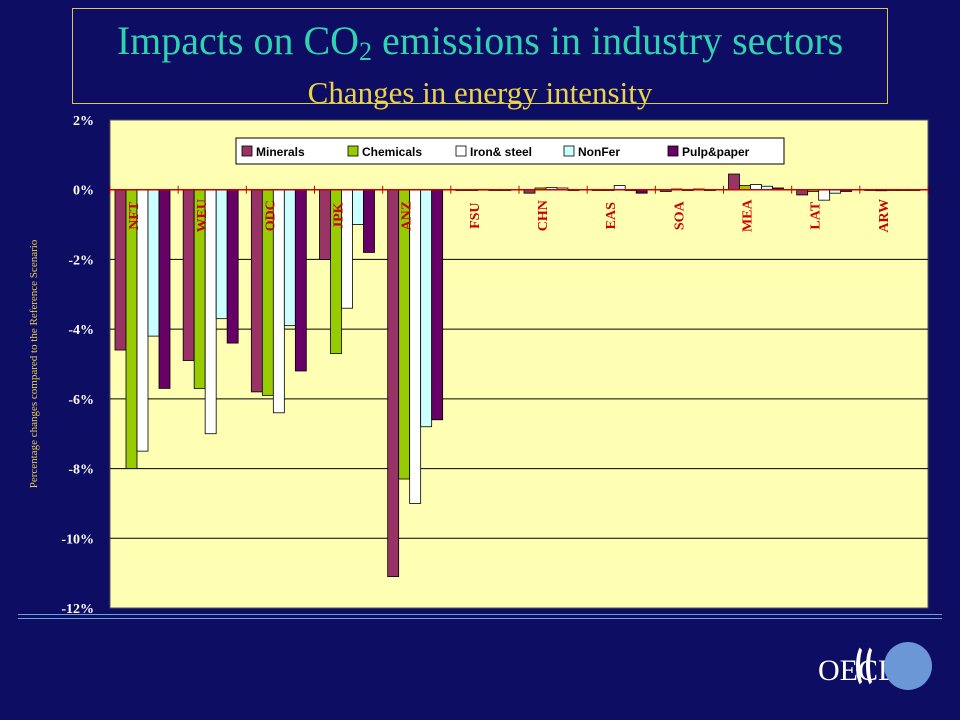 The image size is (960, 720). What do you see at coordinates (83, 191) in the screenshot?
I see `y-tick-label: 0%` at bounding box center [83, 191].